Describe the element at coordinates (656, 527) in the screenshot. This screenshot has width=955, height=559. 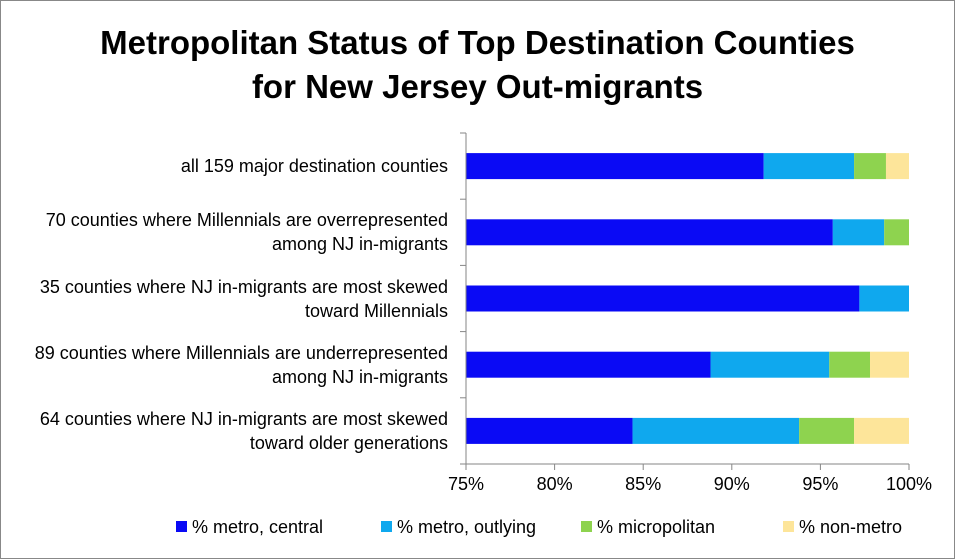
I see `legend-label: % micropolitan` at that location.